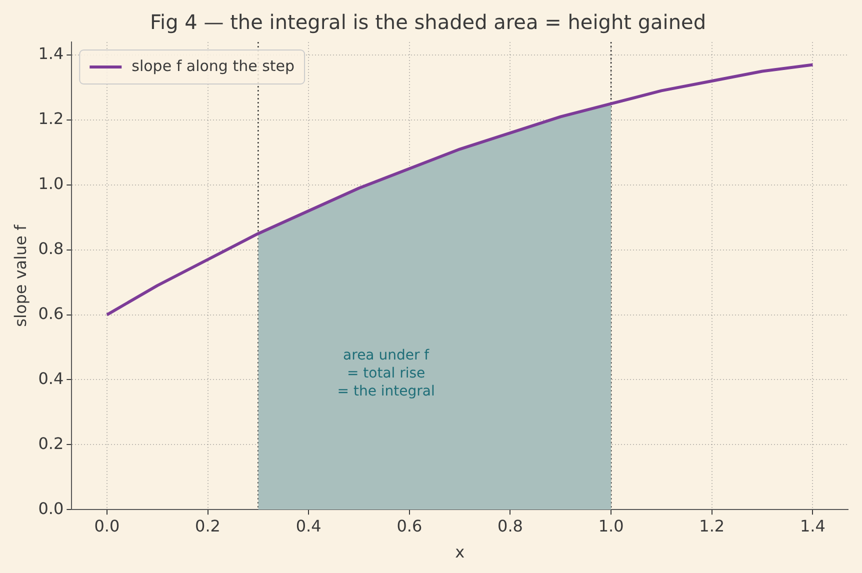 The width and height of the screenshot is (862, 573). What do you see at coordinates (207, 526) in the screenshot?
I see `x-tick-label: 0.2` at bounding box center [207, 526].